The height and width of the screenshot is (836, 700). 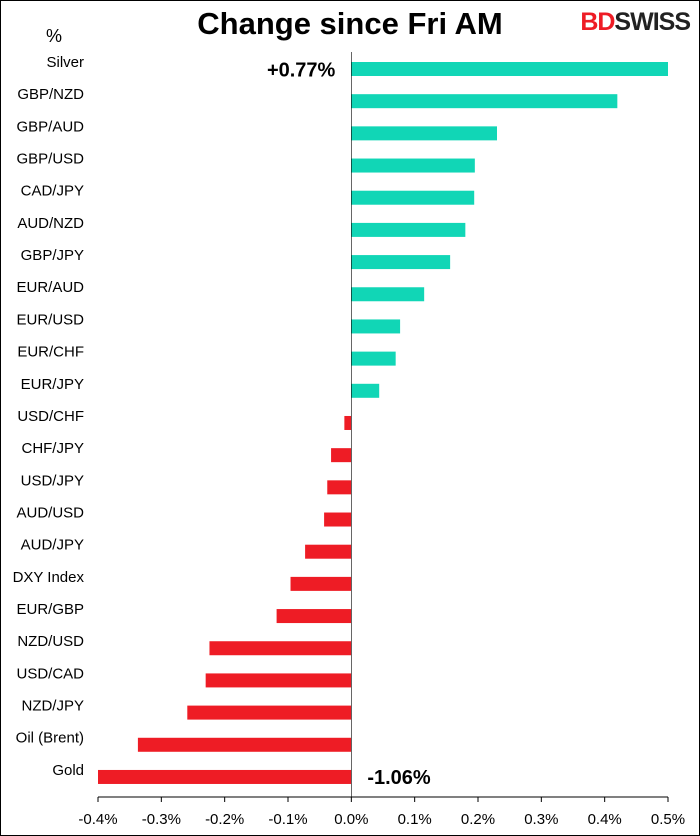 What do you see at coordinates (50, 416) in the screenshot?
I see `y-tick-label: USD/CHF` at bounding box center [50, 416].